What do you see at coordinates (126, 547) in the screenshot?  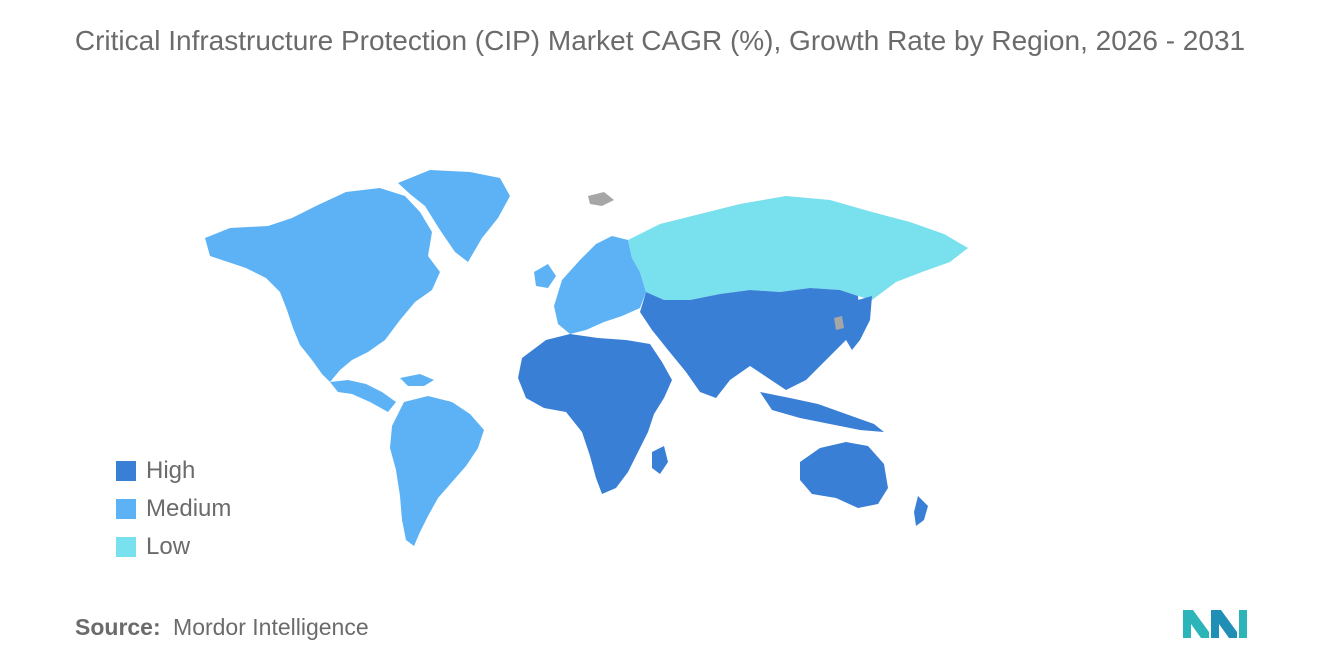 I see `legend-swatch-low` at bounding box center [126, 547].